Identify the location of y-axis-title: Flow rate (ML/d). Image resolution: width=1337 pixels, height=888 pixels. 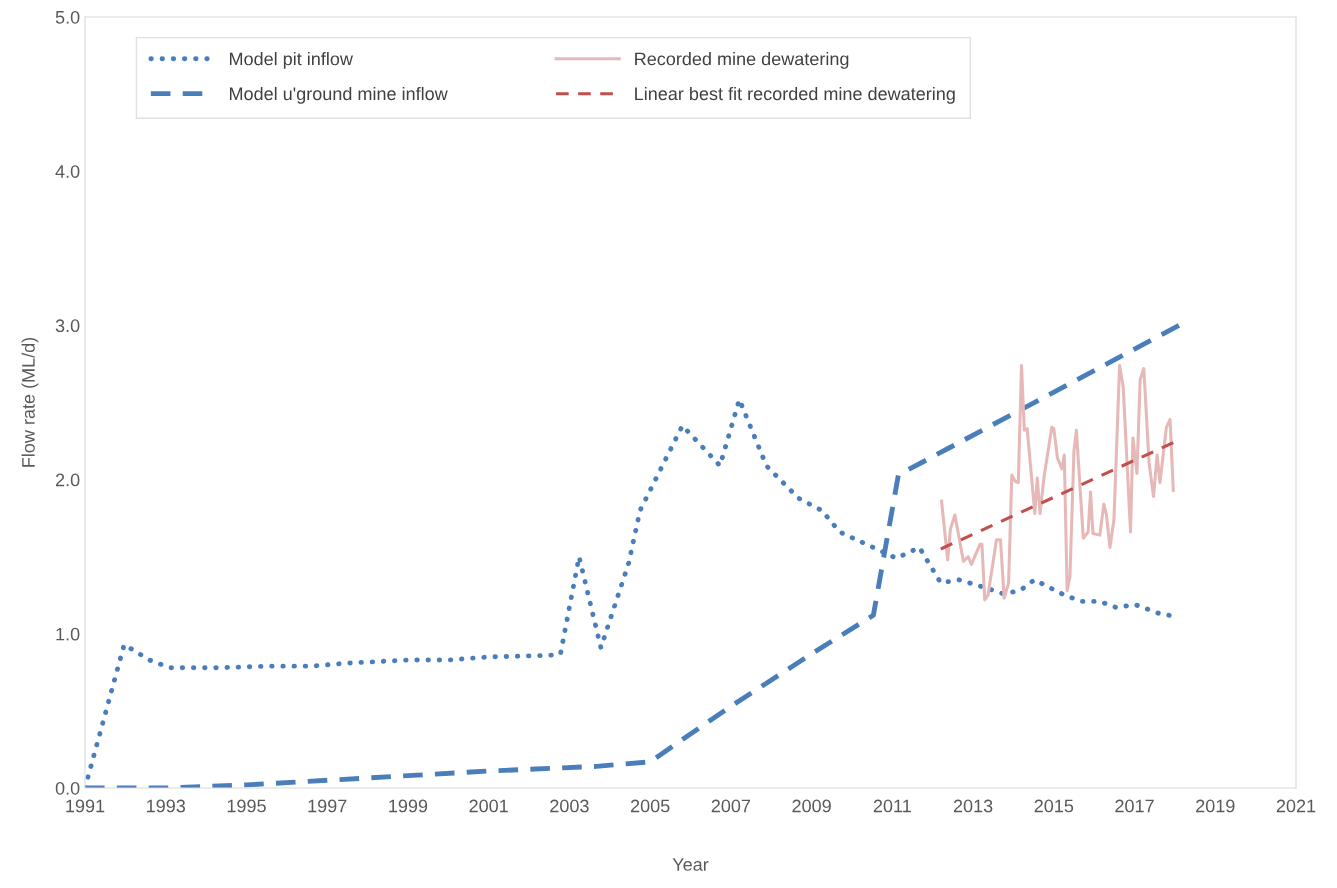
(30, 402).